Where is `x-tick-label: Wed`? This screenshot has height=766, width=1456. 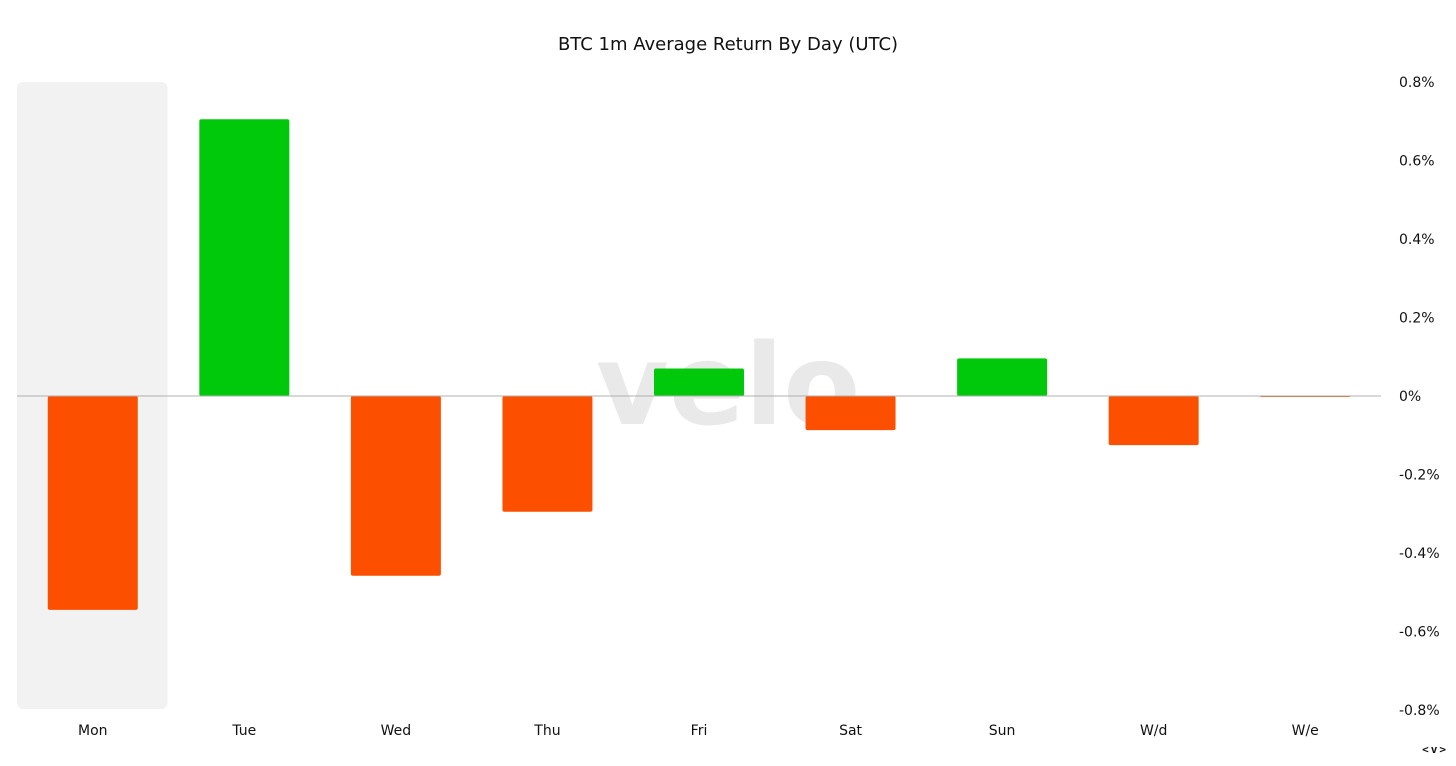 x-tick-label: Wed is located at coordinates (396, 731).